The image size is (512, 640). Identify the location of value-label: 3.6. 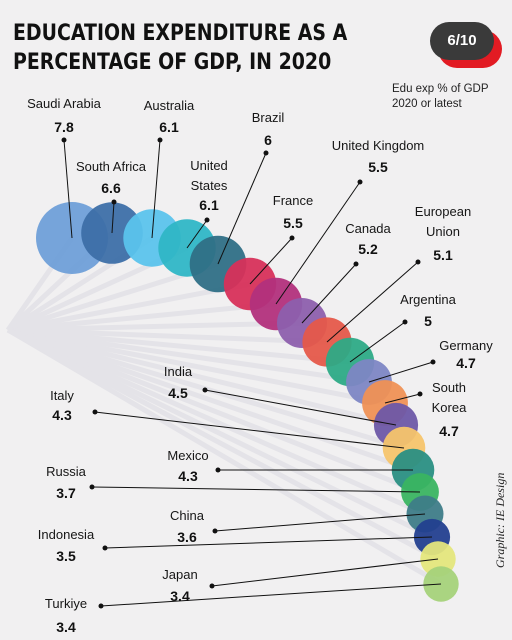
(187, 537).